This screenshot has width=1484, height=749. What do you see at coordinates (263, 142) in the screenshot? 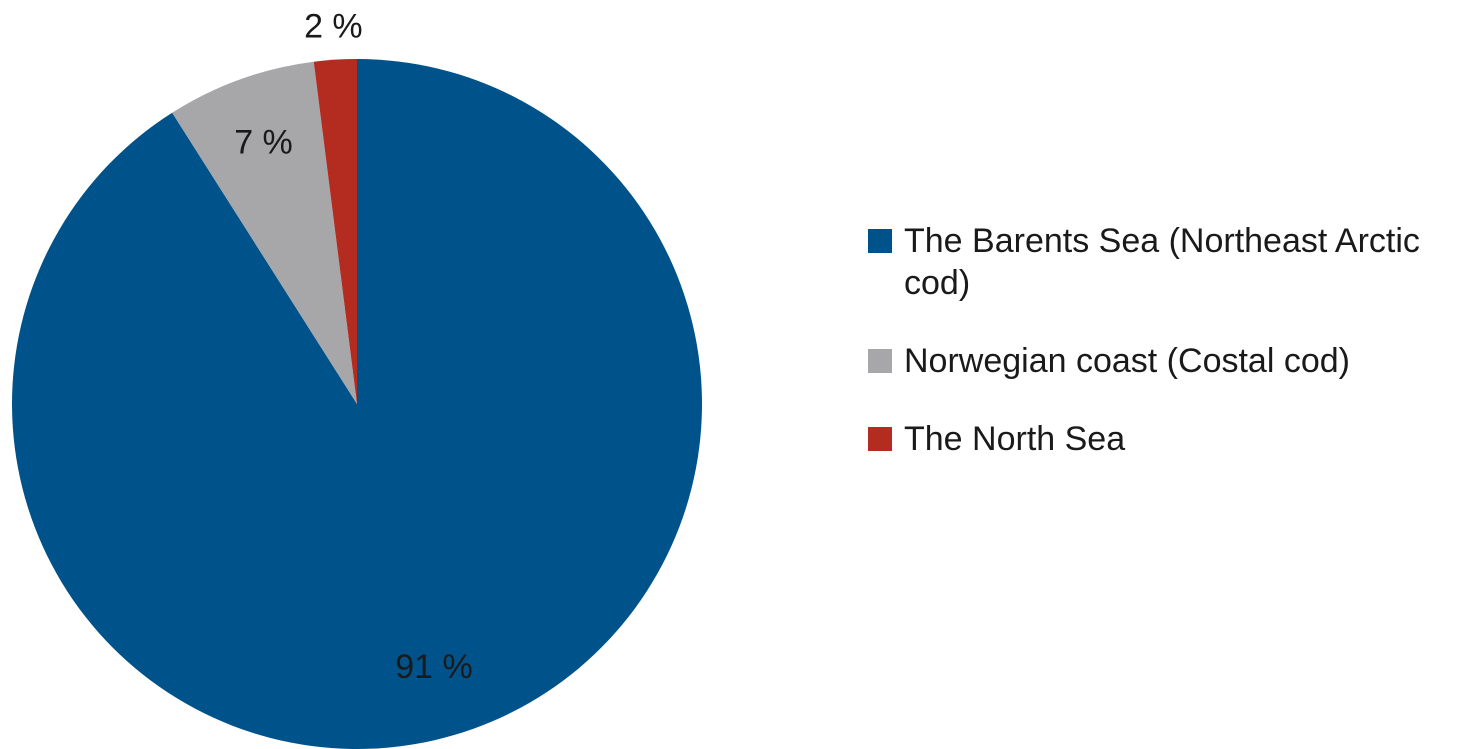
I see `data-label: 7 %` at bounding box center [263, 142].